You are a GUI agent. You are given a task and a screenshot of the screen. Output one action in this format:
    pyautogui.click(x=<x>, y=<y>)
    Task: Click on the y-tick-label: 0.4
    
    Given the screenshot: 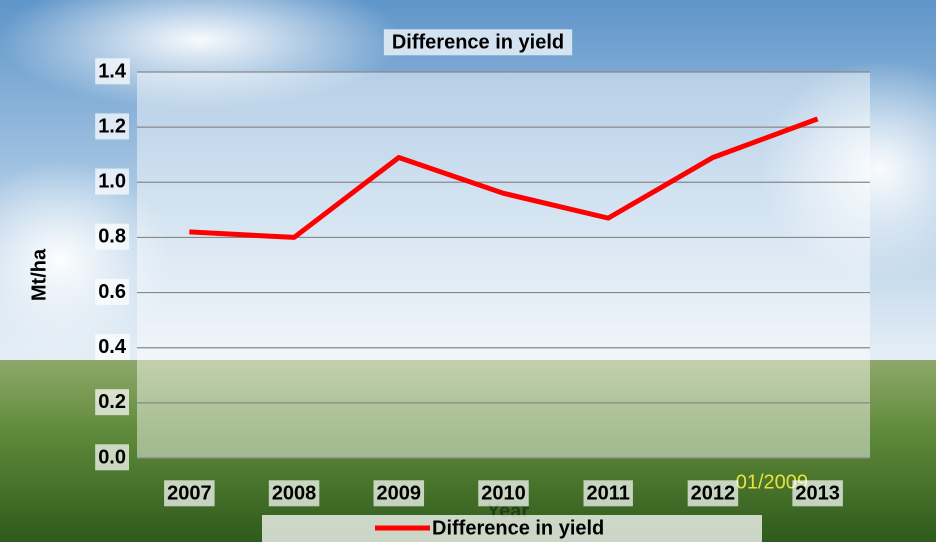 What is the action you would take?
    pyautogui.click(x=112, y=347)
    